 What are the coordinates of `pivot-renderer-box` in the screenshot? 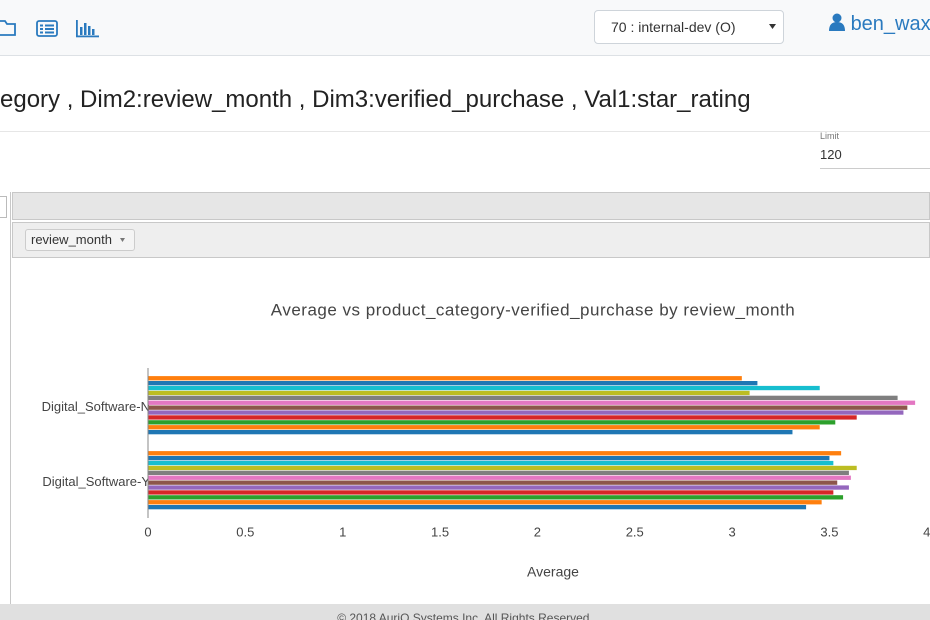 It's located at (3, 207).